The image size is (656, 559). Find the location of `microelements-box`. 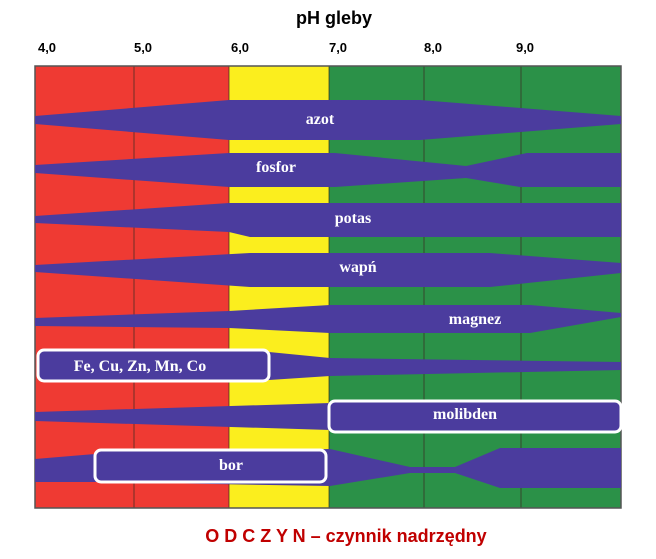

microelements-box is located at coordinates (153, 365).